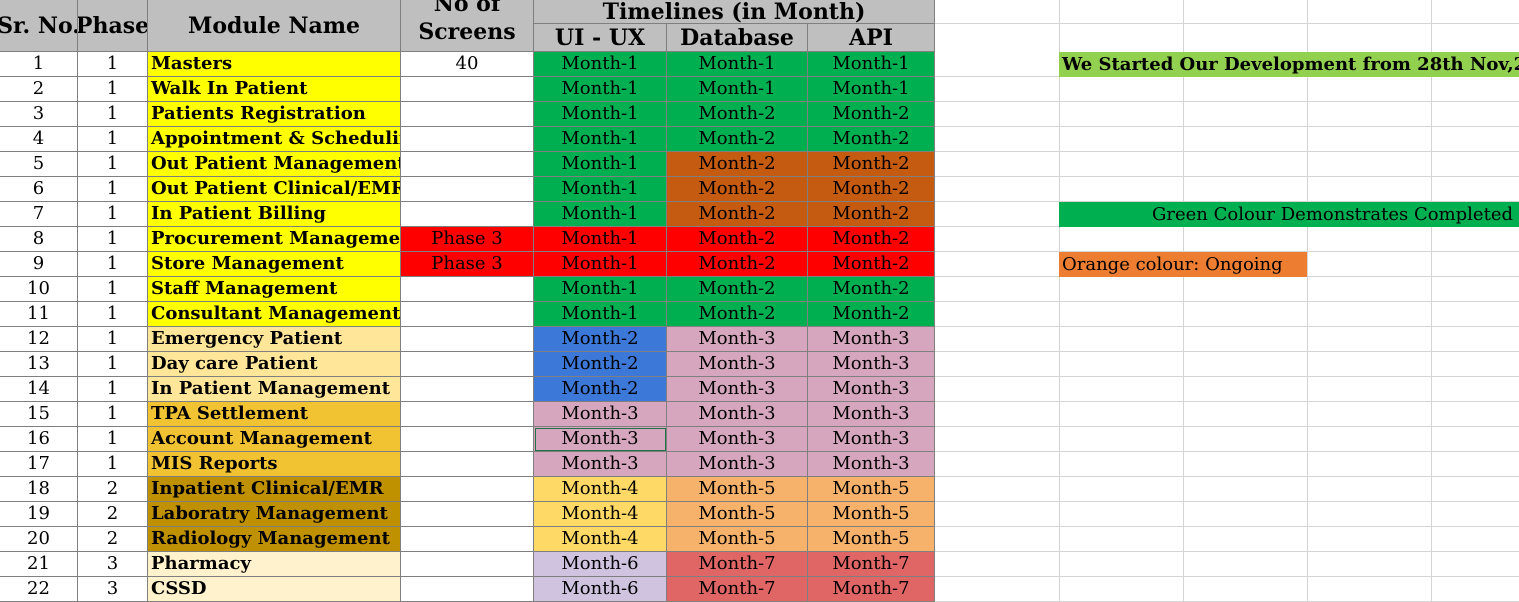 The image size is (1519, 602). Describe the element at coordinates (274, 589) in the screenshot. I see `module-name-cell: CSSD` at that location.